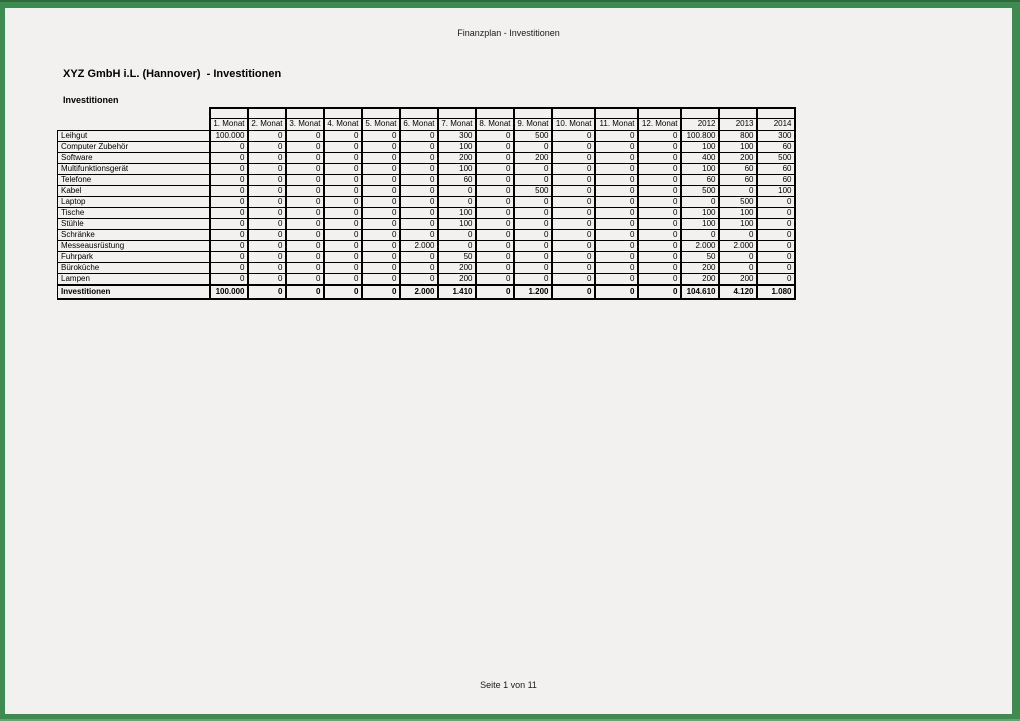 This screenshot has width=1020, height=721. Describe the element at coordinates (426, 267) in the screenshot. I see `table-row: Büroküche 0 0 0 0 0 0 200 0 0 0 0 0 200 0 0` at that location.